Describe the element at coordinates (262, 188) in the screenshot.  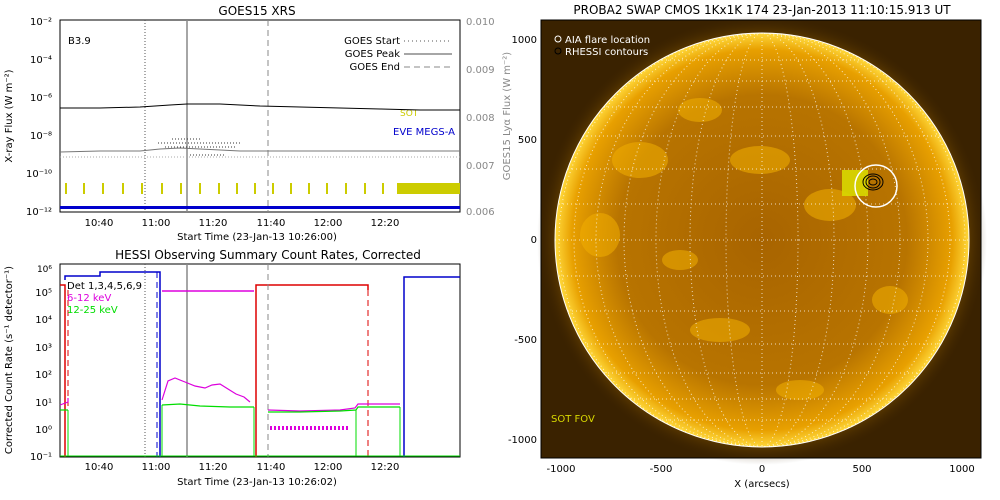
I see `goes-sot-bars` at that location.